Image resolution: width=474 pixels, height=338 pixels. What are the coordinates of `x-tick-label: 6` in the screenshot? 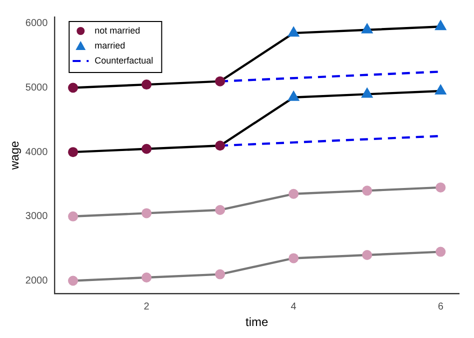 It's located at (441, 306).